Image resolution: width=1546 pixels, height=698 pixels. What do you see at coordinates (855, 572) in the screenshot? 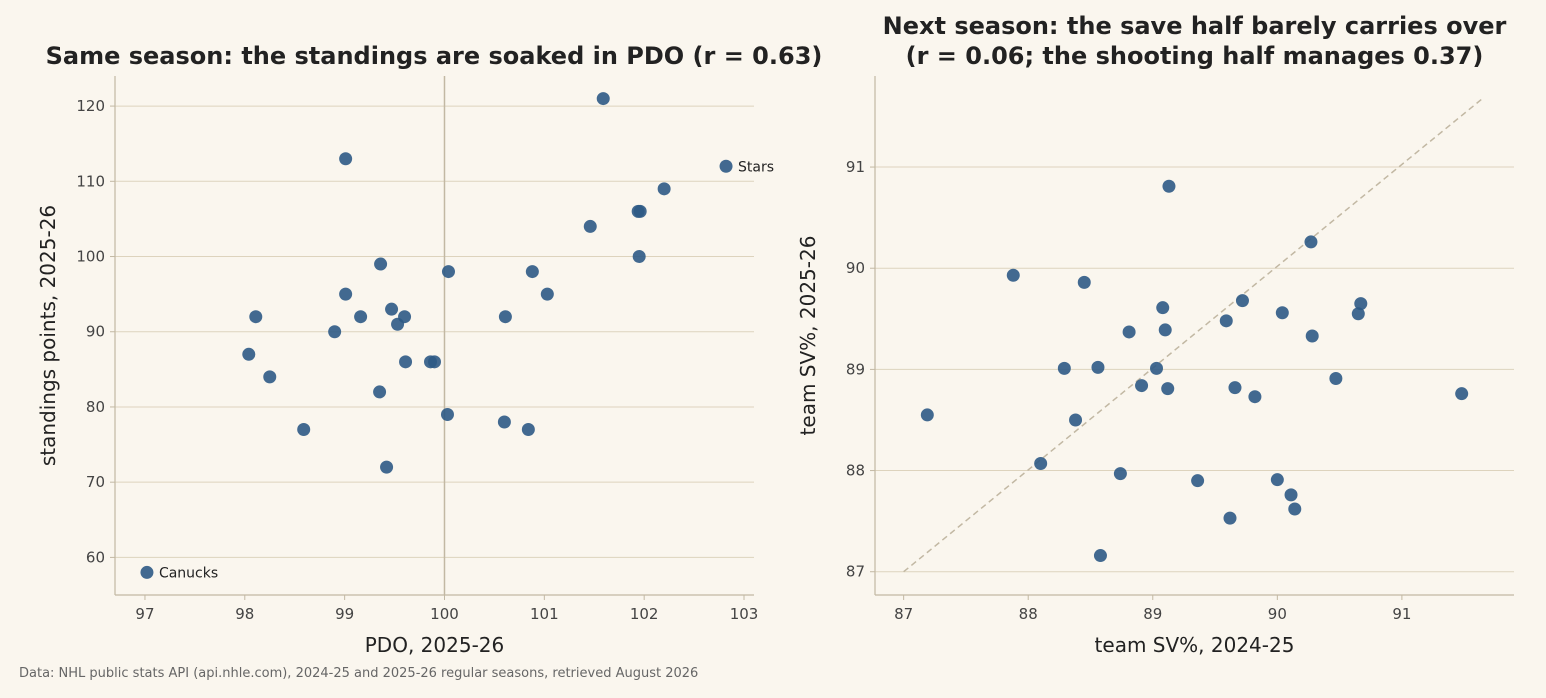
I see `y-tick-label: 87` at bounding box center [855, 572].